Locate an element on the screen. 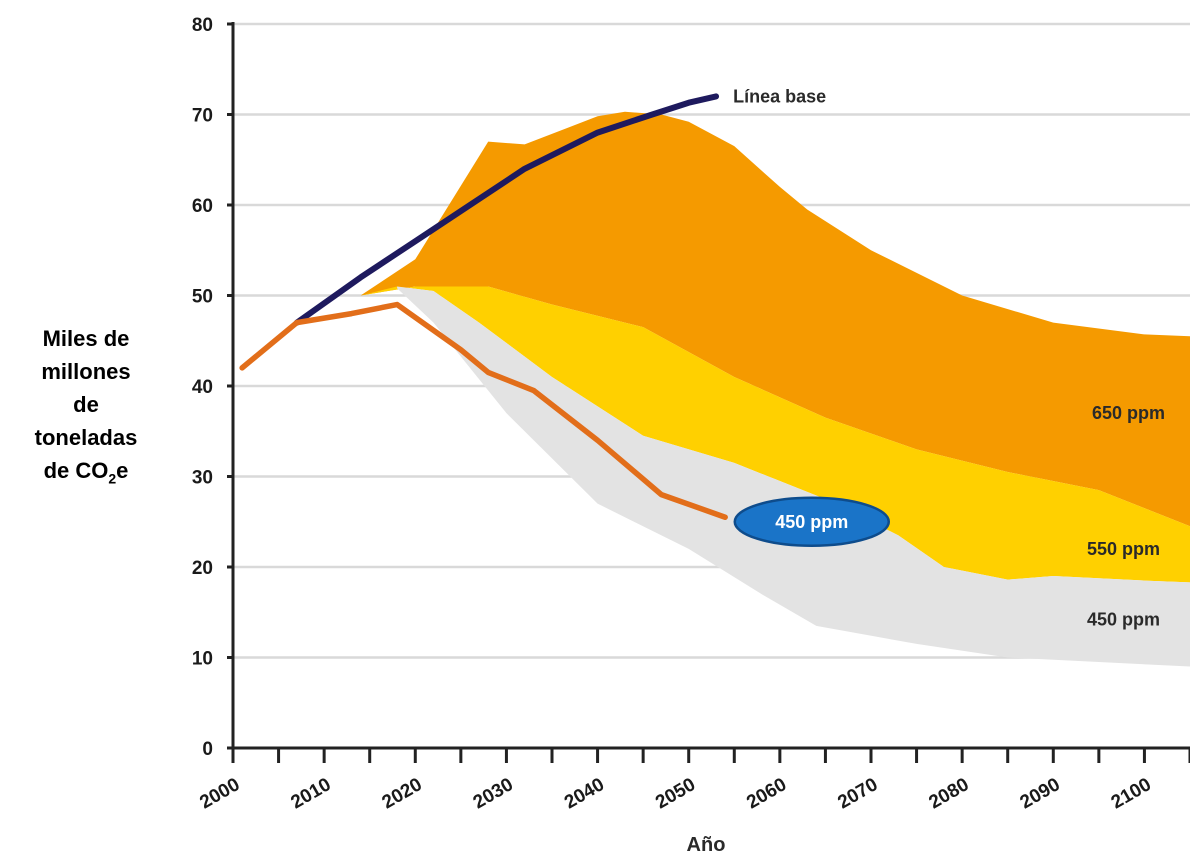 Image resolution: width=1190 pixels, height=858 pixels. y-tick-label-40: 40 is located at coordinates (202, 387).